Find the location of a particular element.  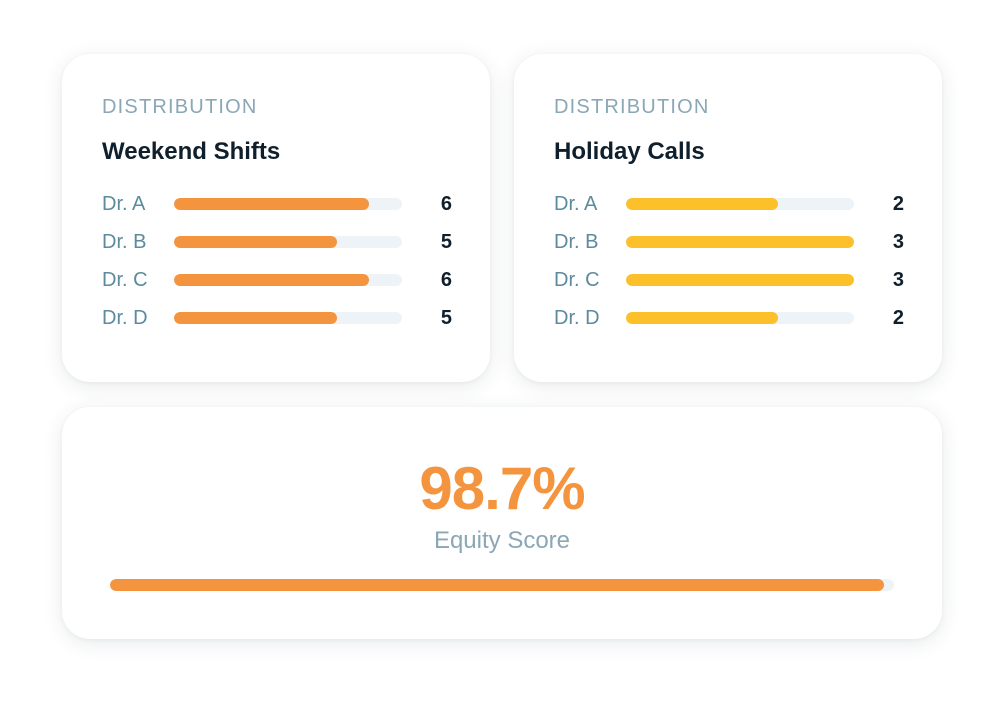

holiday-calls-chart: Dr. A 2 Dr. B 3 Dr. C 3 Dr. D 2 is located at coordinates (729, 268).